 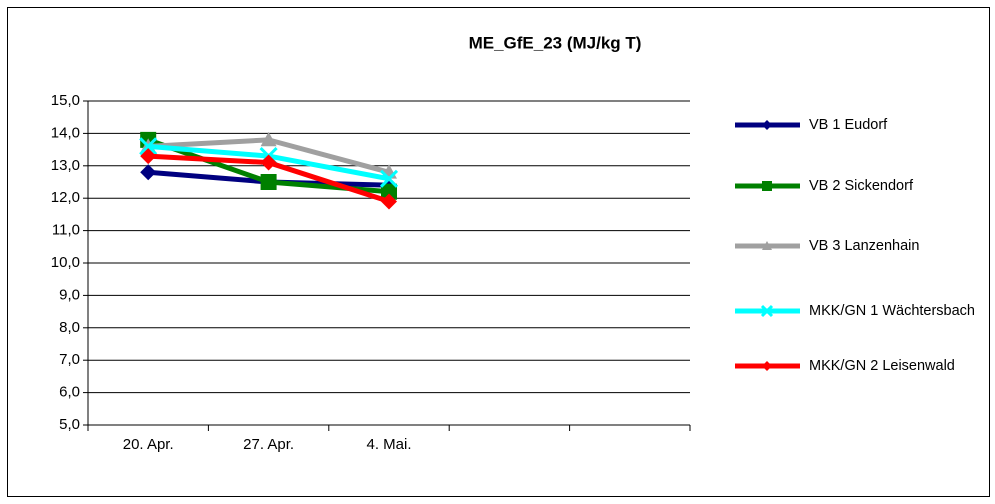 I want to click on y-tick-label: 9,0, so click(x=69, y=294).